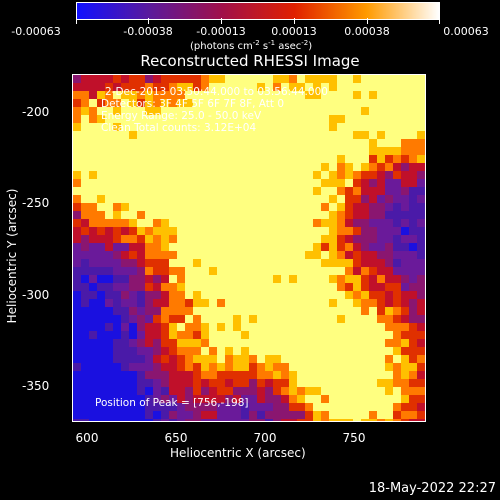  What do you see at coordinates (36, 203) in the screenshot?
I see `y-tick-label: -250` at bounding box center [36, 203].